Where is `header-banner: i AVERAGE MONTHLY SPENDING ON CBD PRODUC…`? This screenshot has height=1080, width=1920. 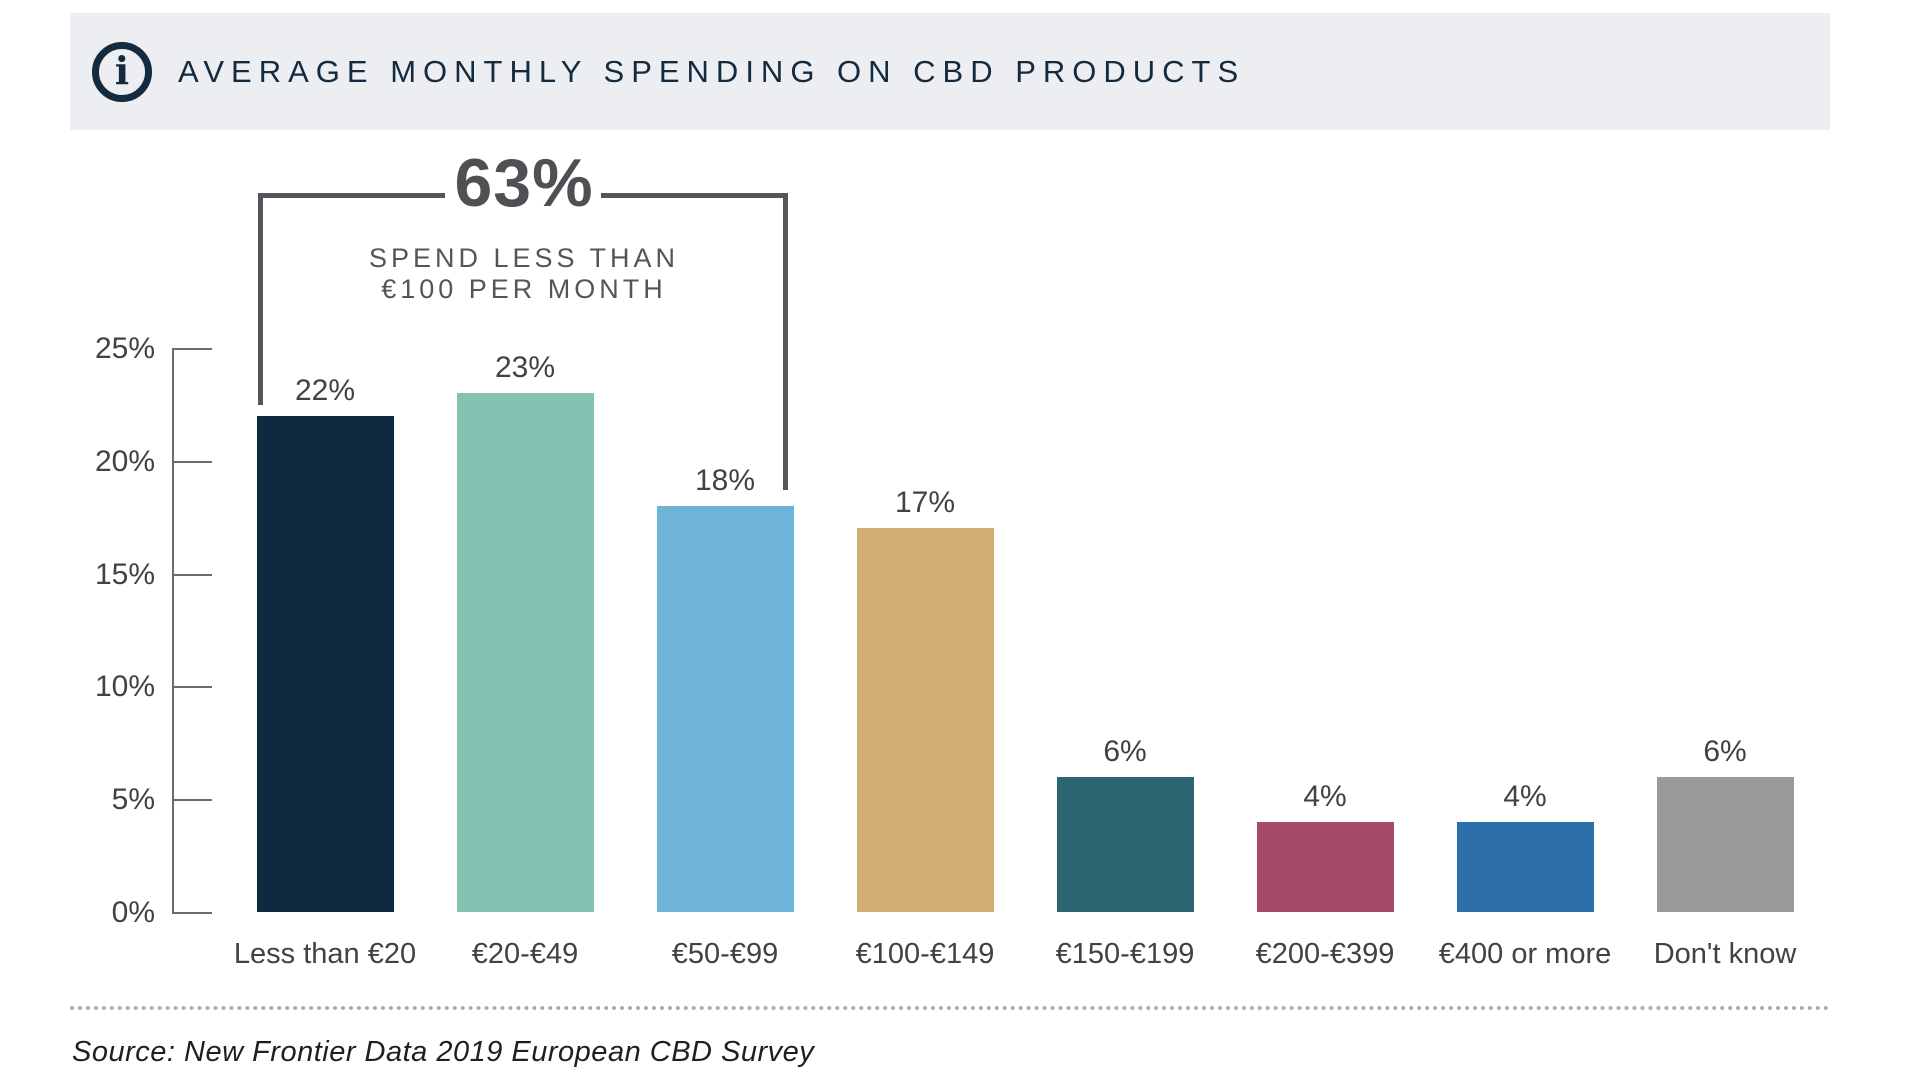
header-banner: i AVERAGE MONTHLY SPENDING ON CBD PRODUC… is located at coordinates (950, 71).